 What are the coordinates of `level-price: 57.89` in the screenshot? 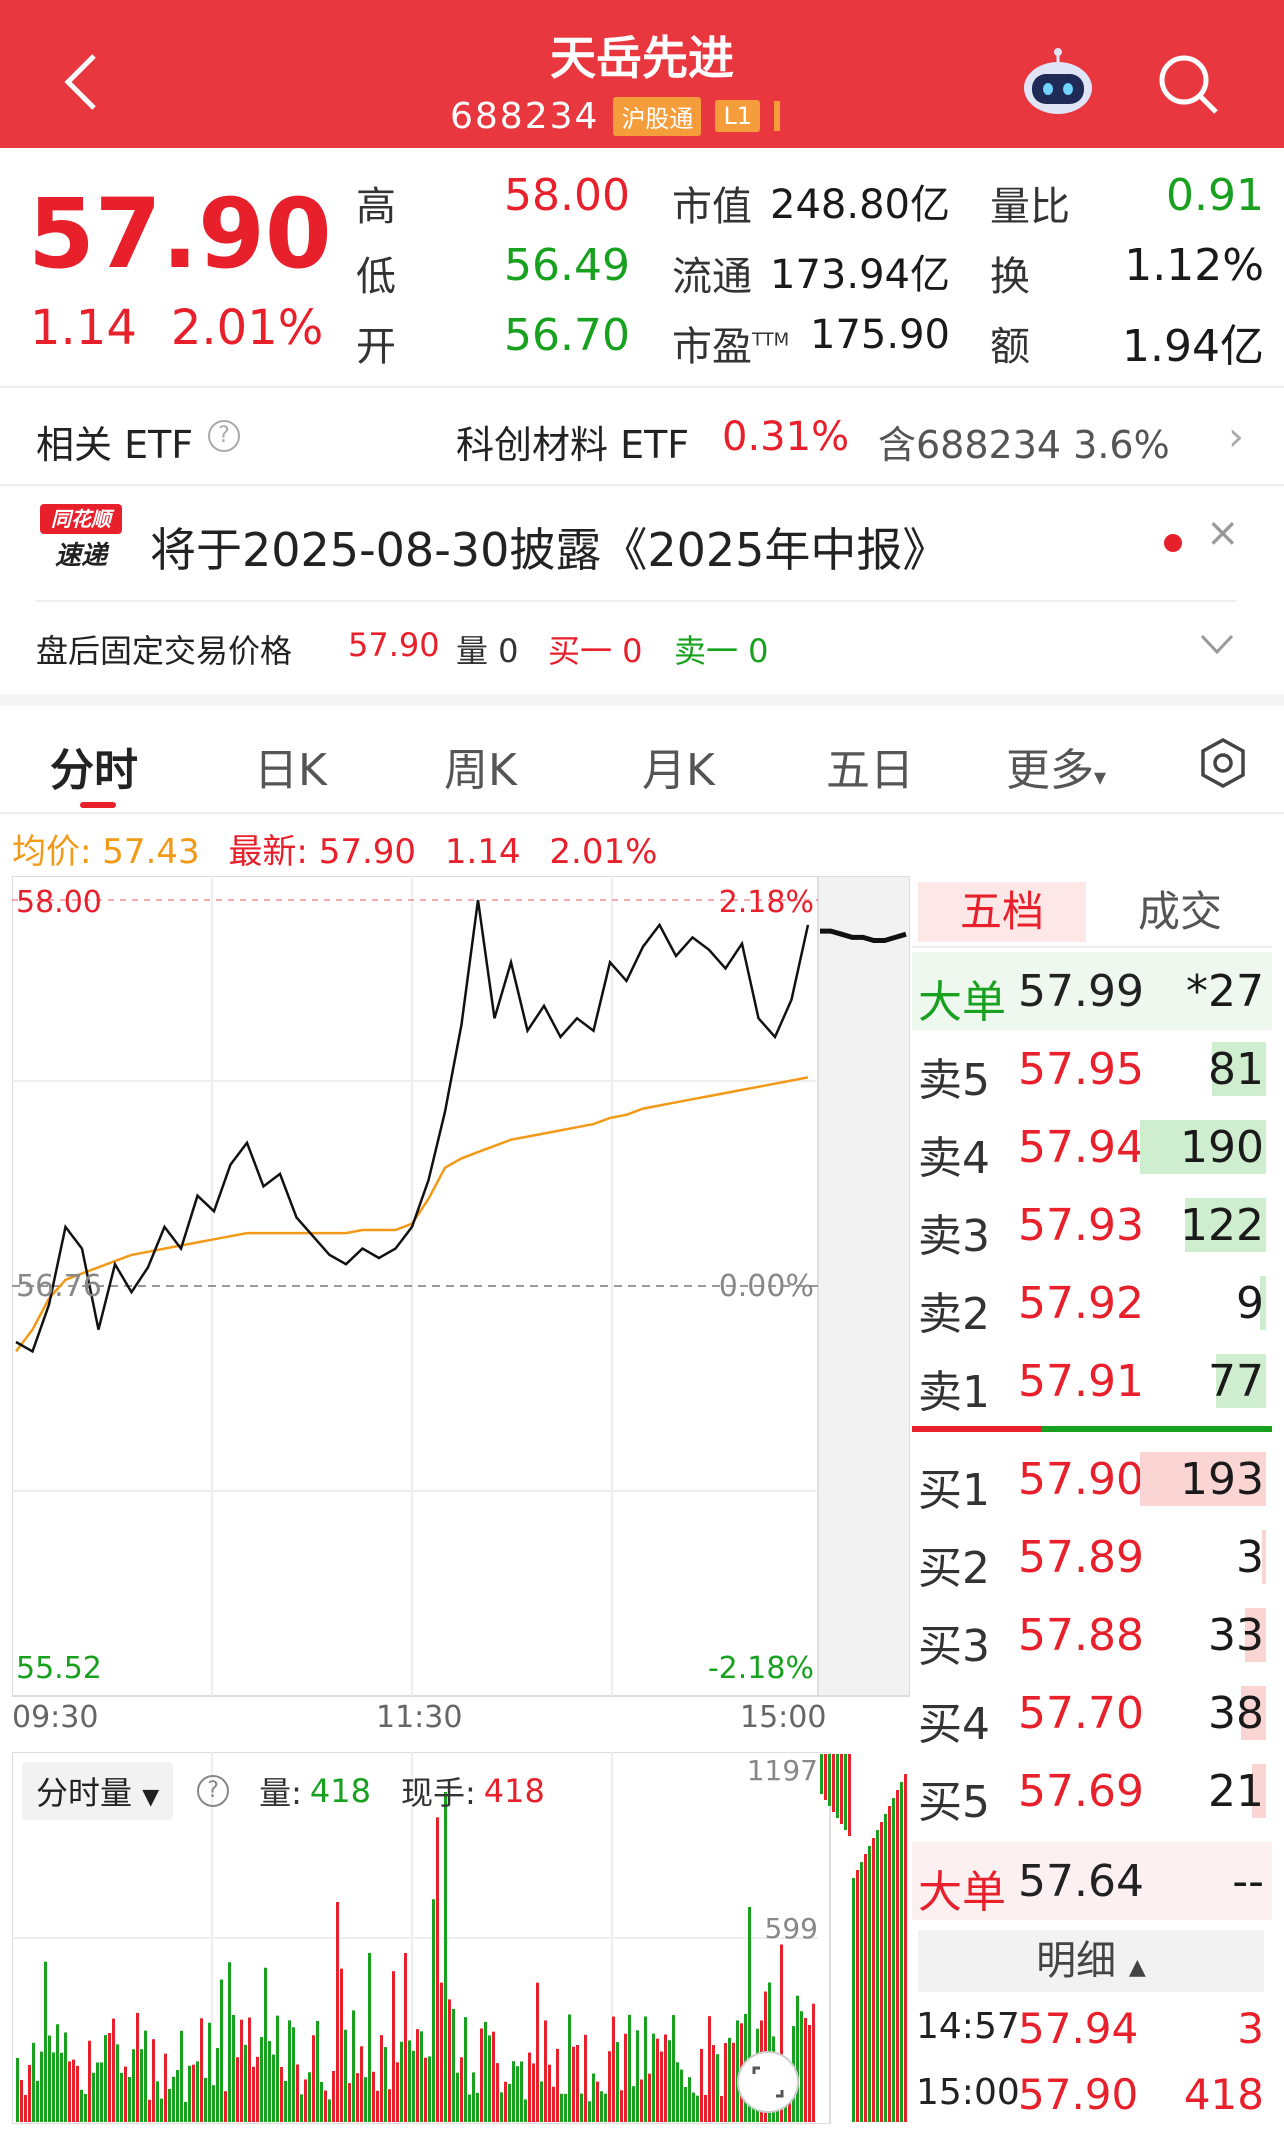 It's located at (1081, 1557).